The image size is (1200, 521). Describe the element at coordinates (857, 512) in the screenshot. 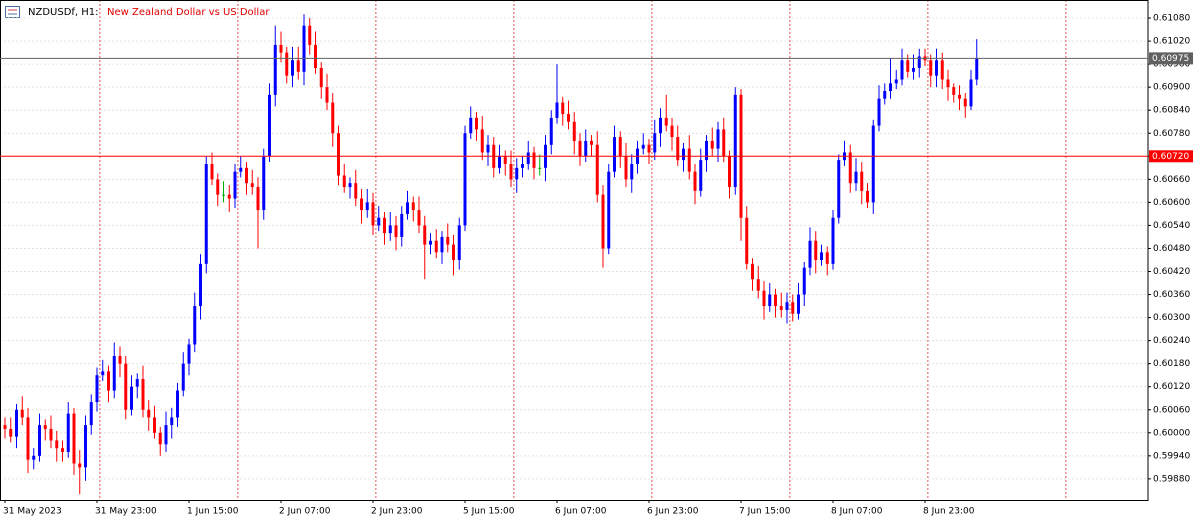

I see `x-tick-label: 8 Jun 07:00` at that location.